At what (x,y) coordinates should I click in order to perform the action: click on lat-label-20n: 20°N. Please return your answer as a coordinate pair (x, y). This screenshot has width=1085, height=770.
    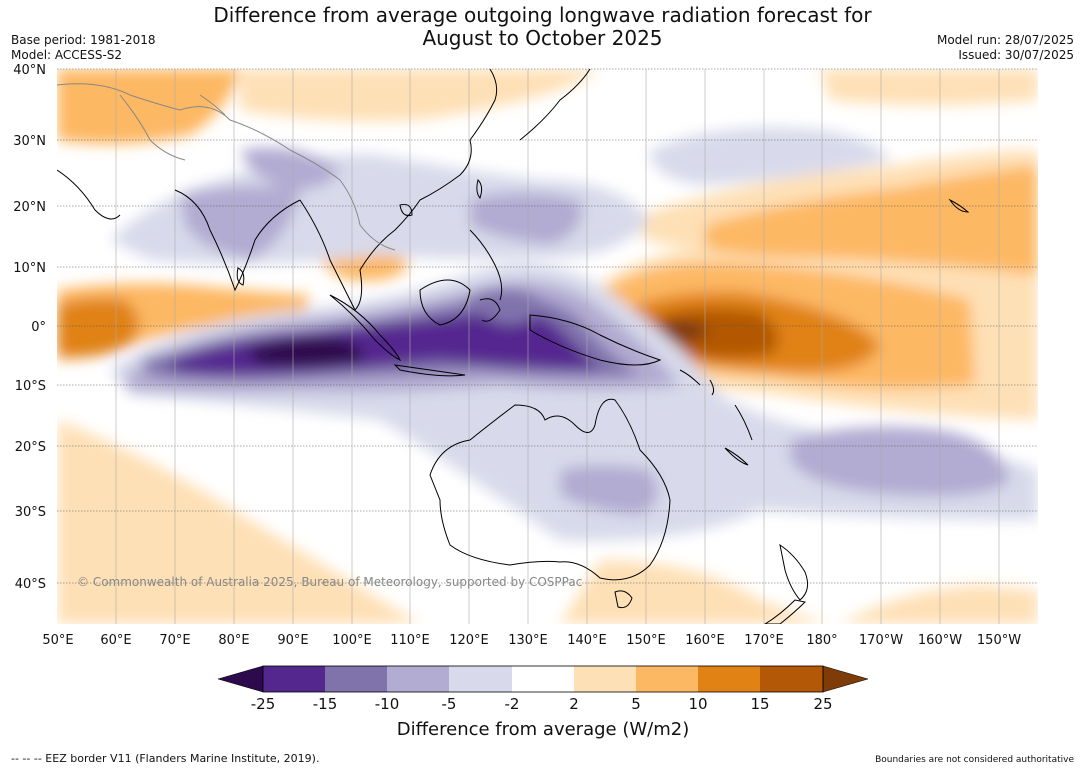
    Looking at the image, I should click on (29, 207).